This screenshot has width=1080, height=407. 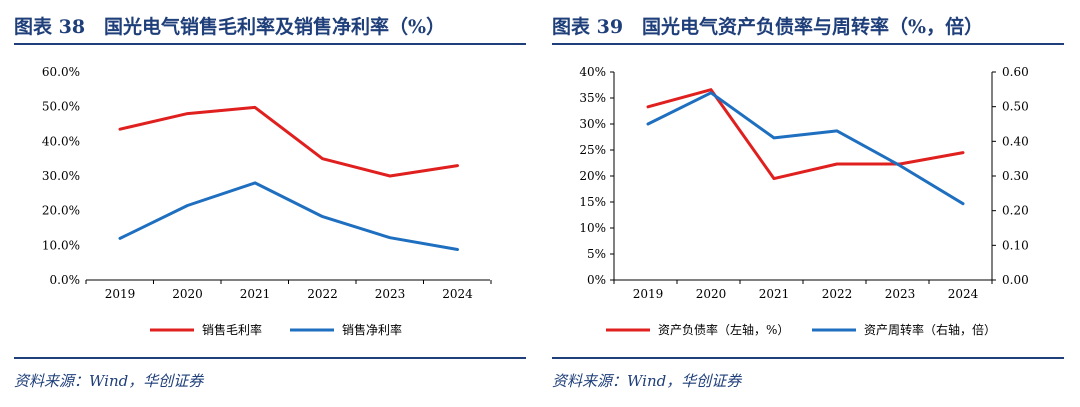 I want to click on y-tick-label: 50.0%, so click(x=61, y=107).